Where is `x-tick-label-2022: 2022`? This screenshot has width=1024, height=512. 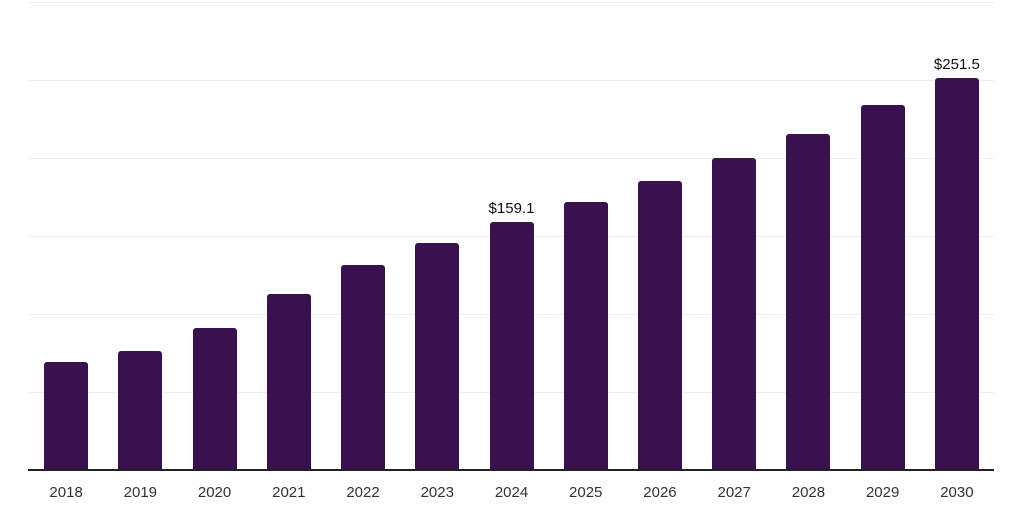 x-tick-label-2022: 2022 is located at coordinates (363, 492).